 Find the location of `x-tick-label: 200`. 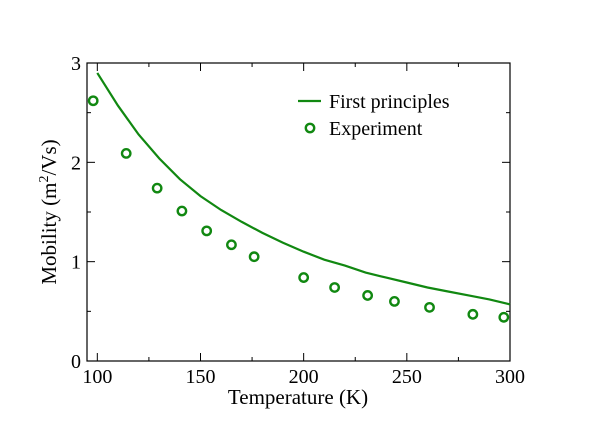

x-tick-label: 200 is located at coordinates (304, 377).